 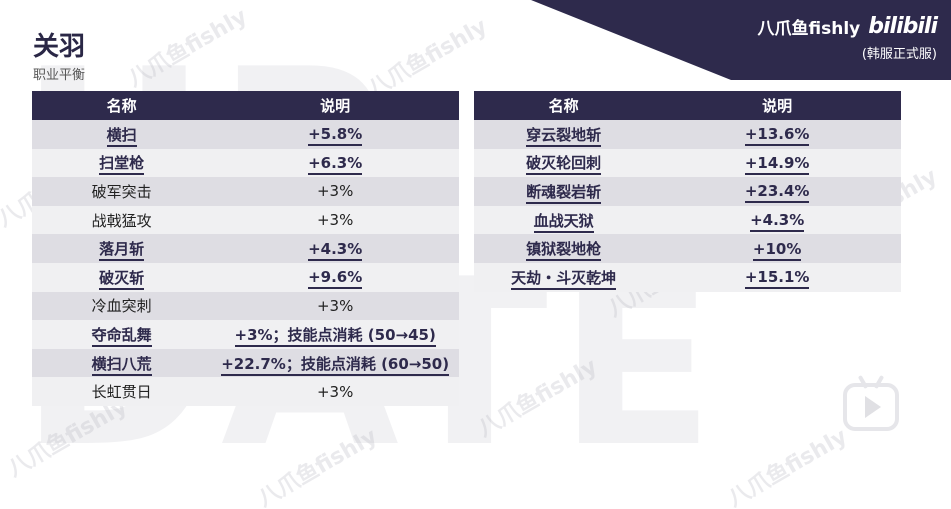 I want to click on table-row: 镇狱裂地枪 +10%, so click(x=687, y=248).